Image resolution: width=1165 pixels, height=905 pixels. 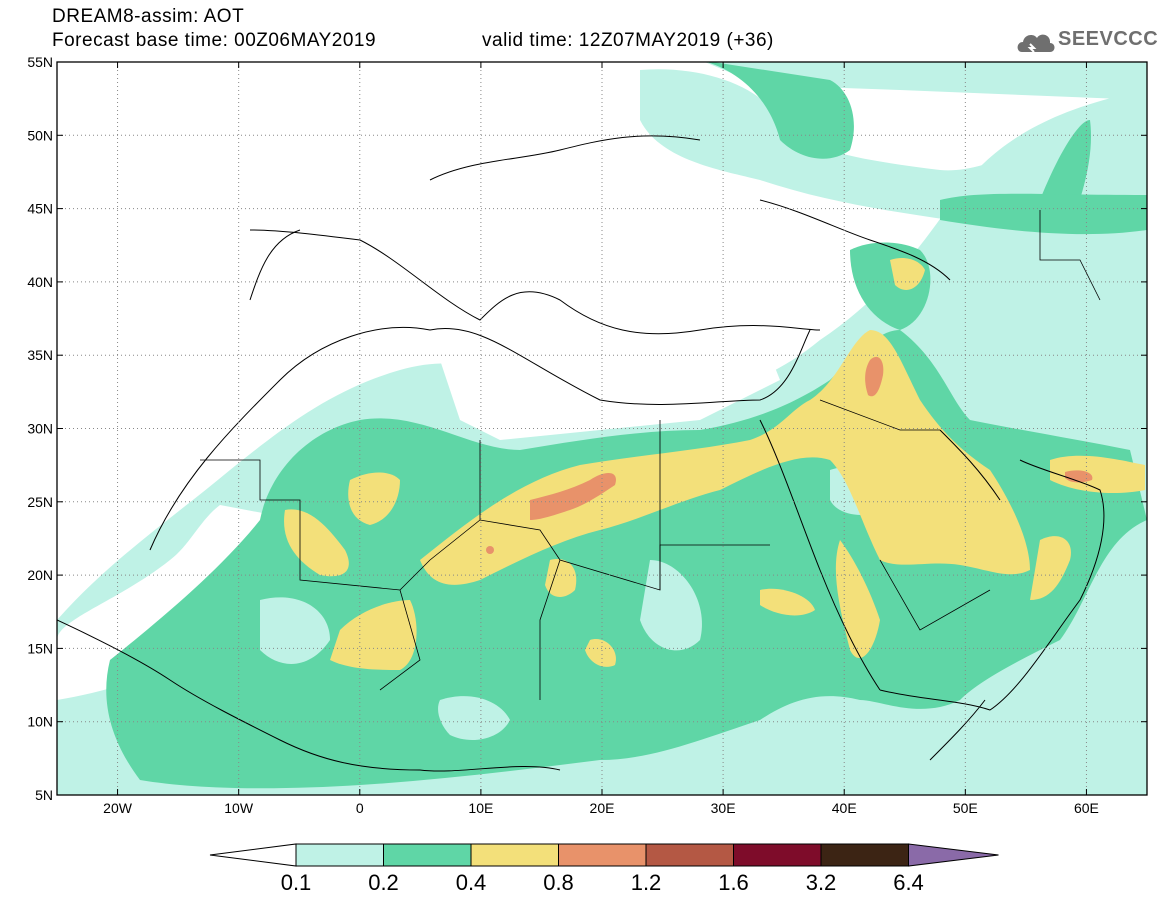 I want to click on lon-label: 20W, so click(x=118, y=808).